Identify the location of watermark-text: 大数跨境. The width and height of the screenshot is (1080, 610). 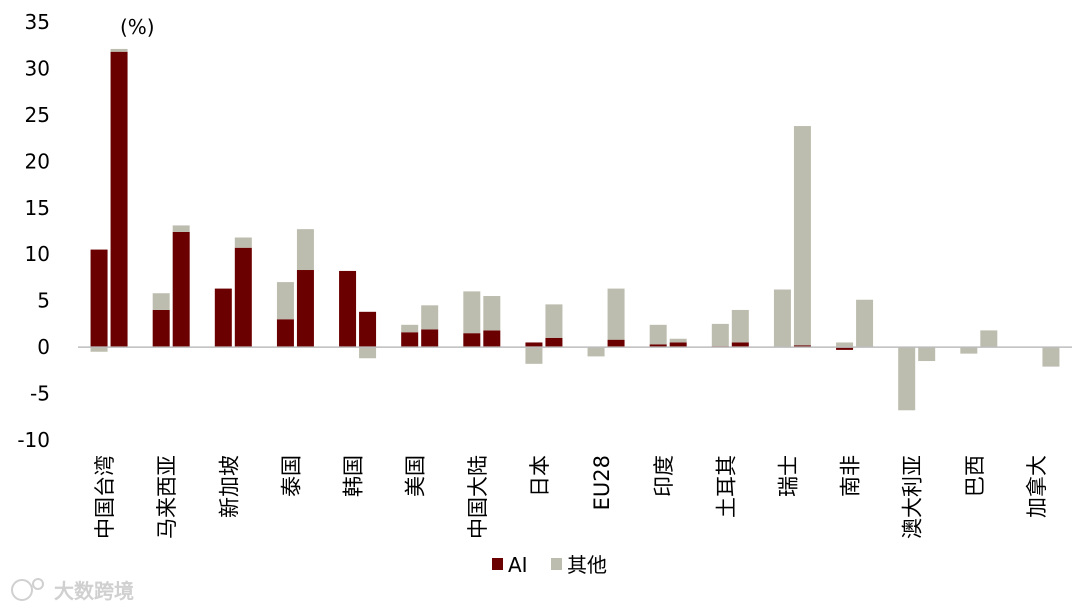
(94, 591).